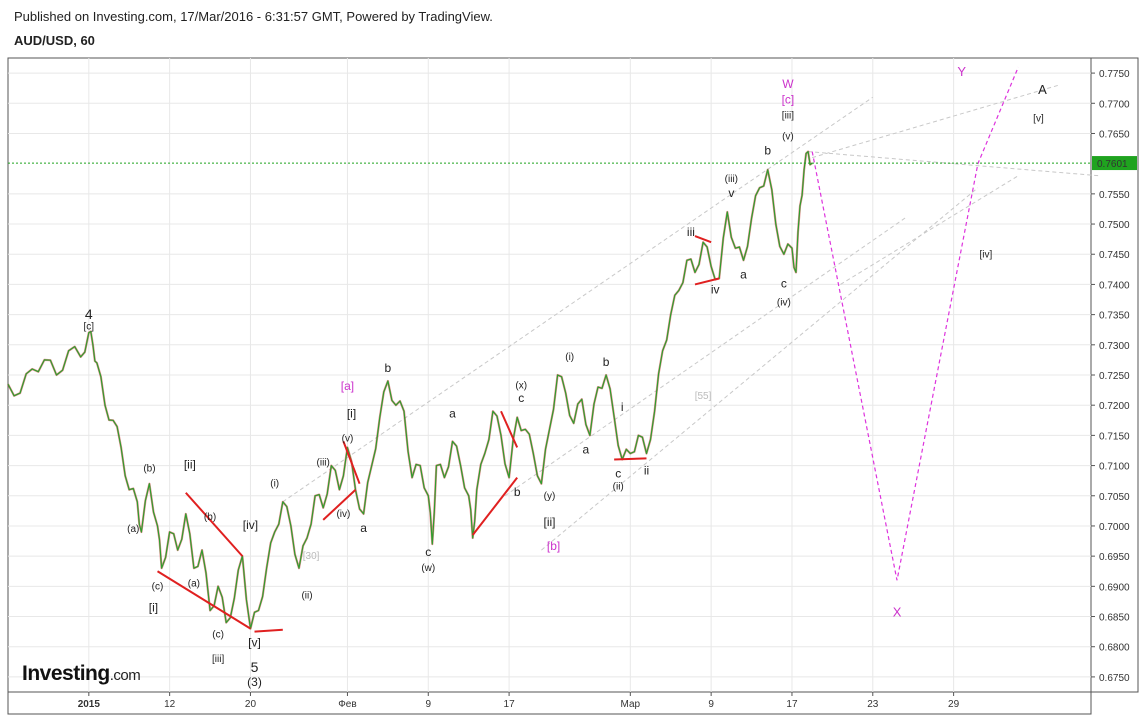 The height and width of the screenshot is (717, 1140). What do you see at coordinates (66, 673) in the screenshot?
I see `logo-brand: Investing` at bounding box center [66, 673].